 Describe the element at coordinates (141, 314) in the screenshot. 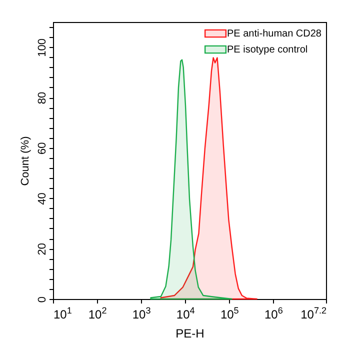

I see `x-tick-label: 10$^{3}$` at that location.